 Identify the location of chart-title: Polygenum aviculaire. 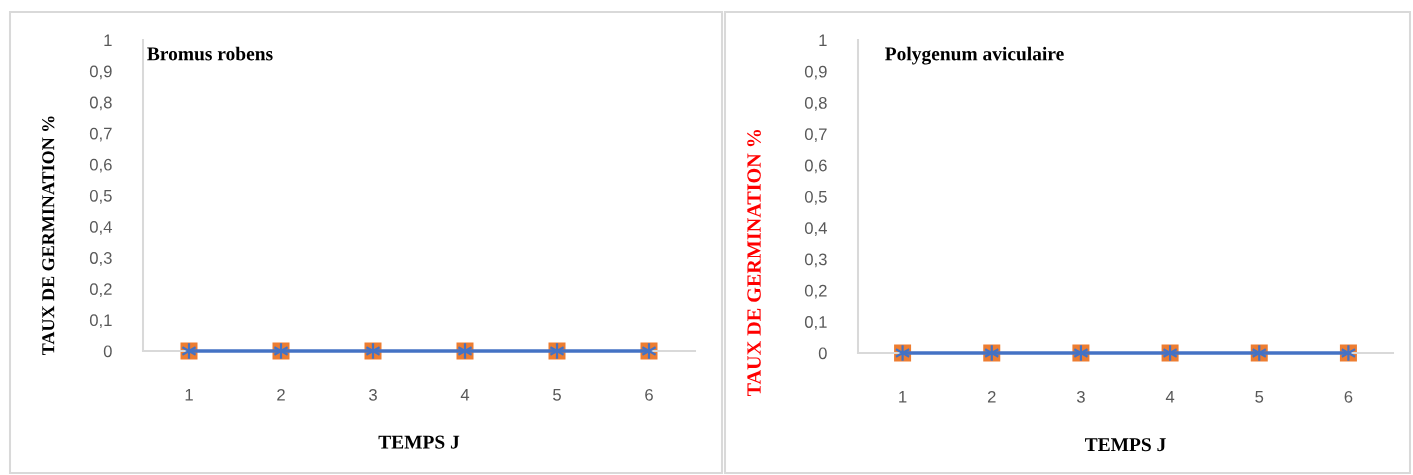
(974, 55).